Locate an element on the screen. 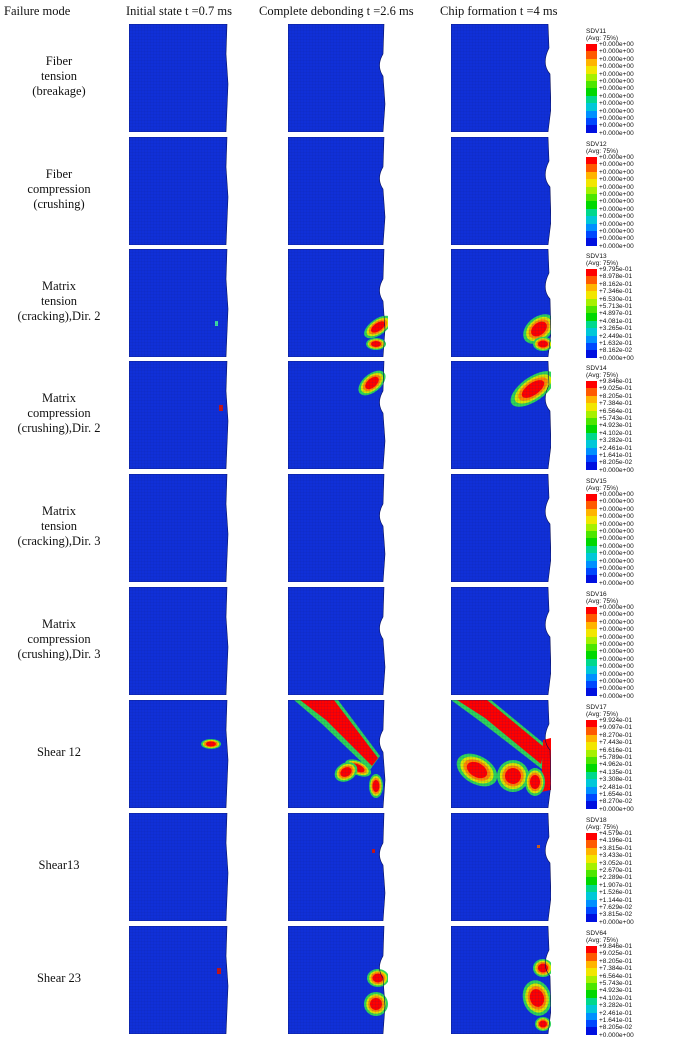 The image size is (690, 1042). legend-title: SDV18 is located at coordinates (596, 820).